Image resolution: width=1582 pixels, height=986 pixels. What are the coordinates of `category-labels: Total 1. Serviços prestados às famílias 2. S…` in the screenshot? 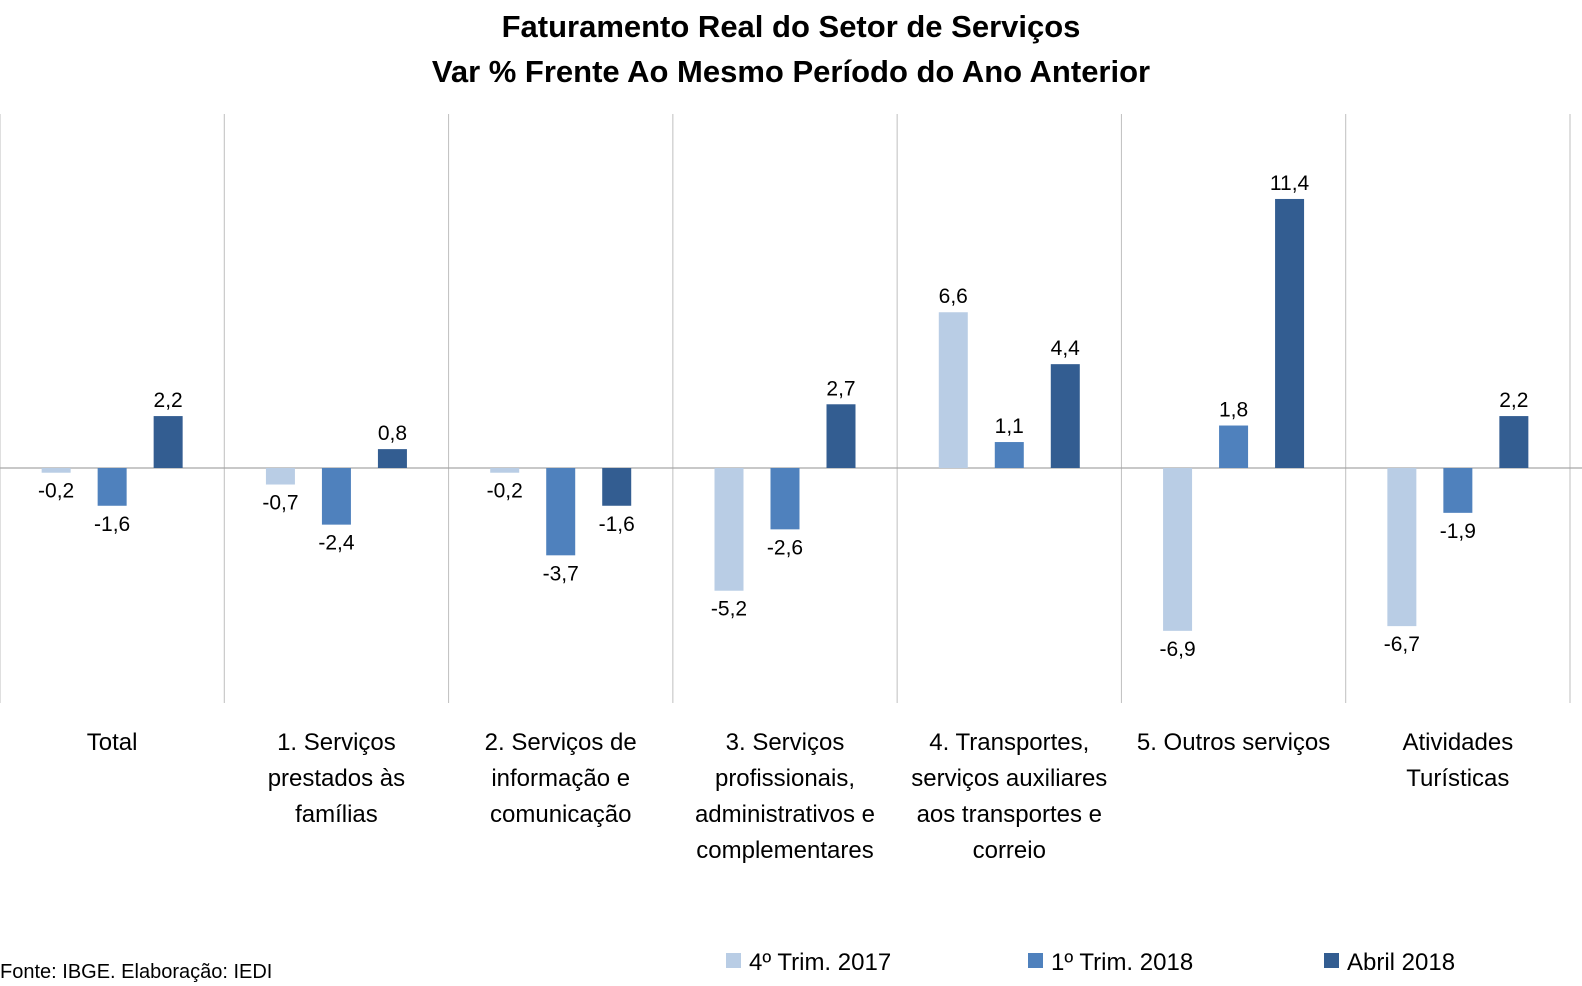 It's located at (800, 796).